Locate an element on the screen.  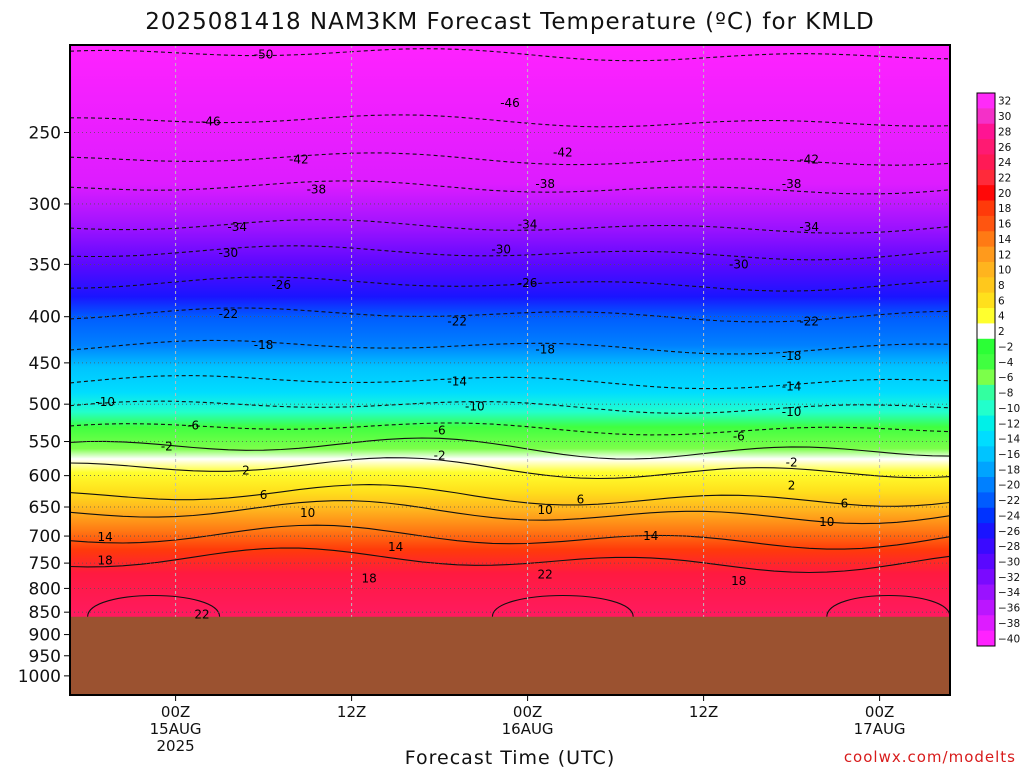
colorbar-label: −28 is located at coordinates (1009, 547).